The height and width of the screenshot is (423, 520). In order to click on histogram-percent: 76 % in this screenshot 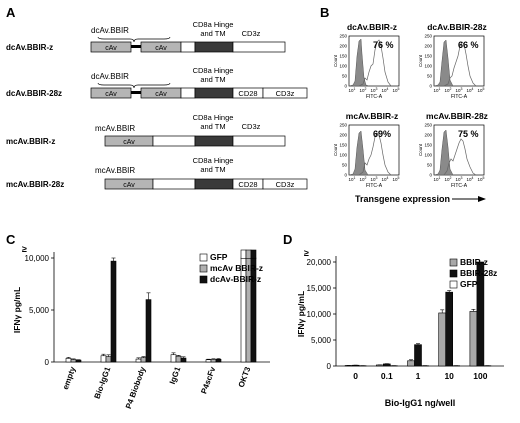, I will do `click(383, 45)`.